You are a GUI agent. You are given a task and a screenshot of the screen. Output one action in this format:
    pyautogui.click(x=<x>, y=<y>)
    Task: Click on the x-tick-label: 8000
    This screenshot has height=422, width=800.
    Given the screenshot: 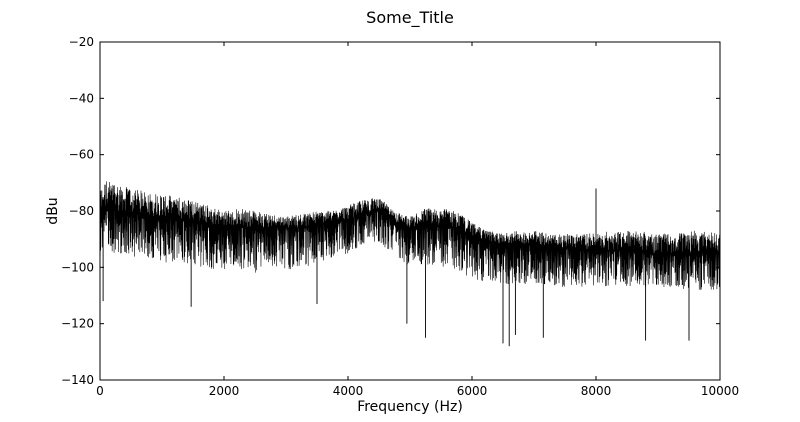 What is the action you would take?
    pyautogui.click(x=596, y=391)
    